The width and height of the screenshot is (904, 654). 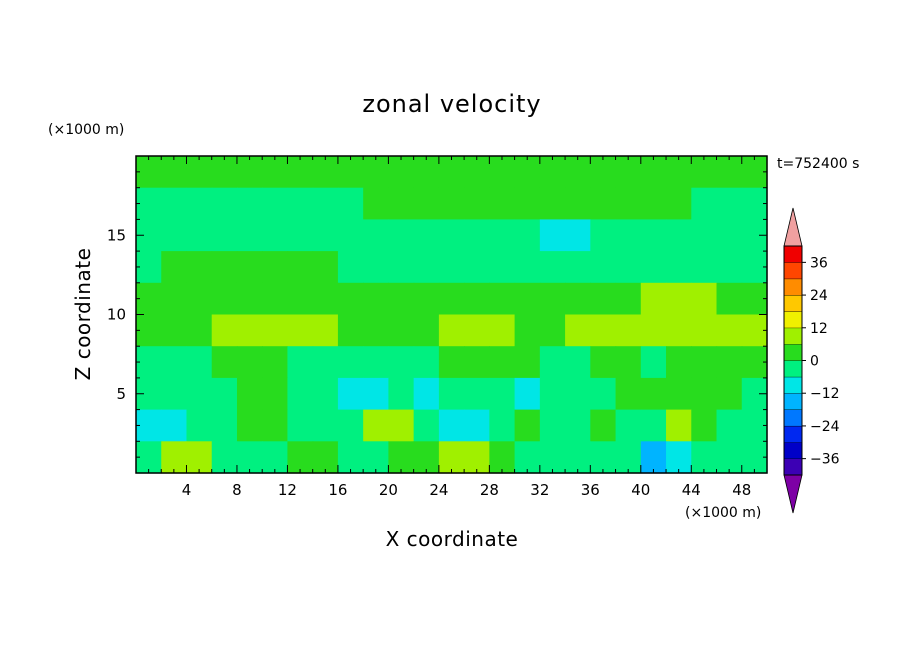 I want to click on y-axis-title: Z coordinate, so click(x=83, y=314).